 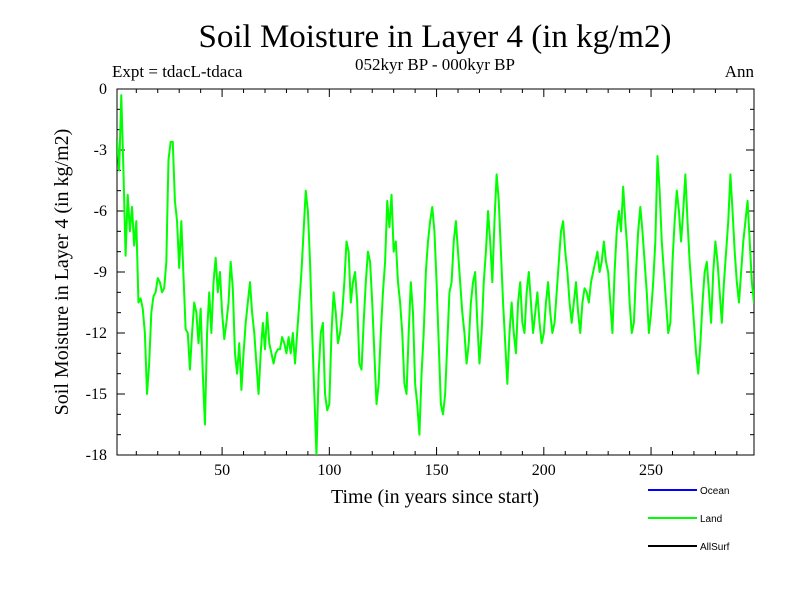 What do you see at coordinates (329, 470) in the screenshot?
I see `x-tick-label: 100` at bounding box center [329, 470].